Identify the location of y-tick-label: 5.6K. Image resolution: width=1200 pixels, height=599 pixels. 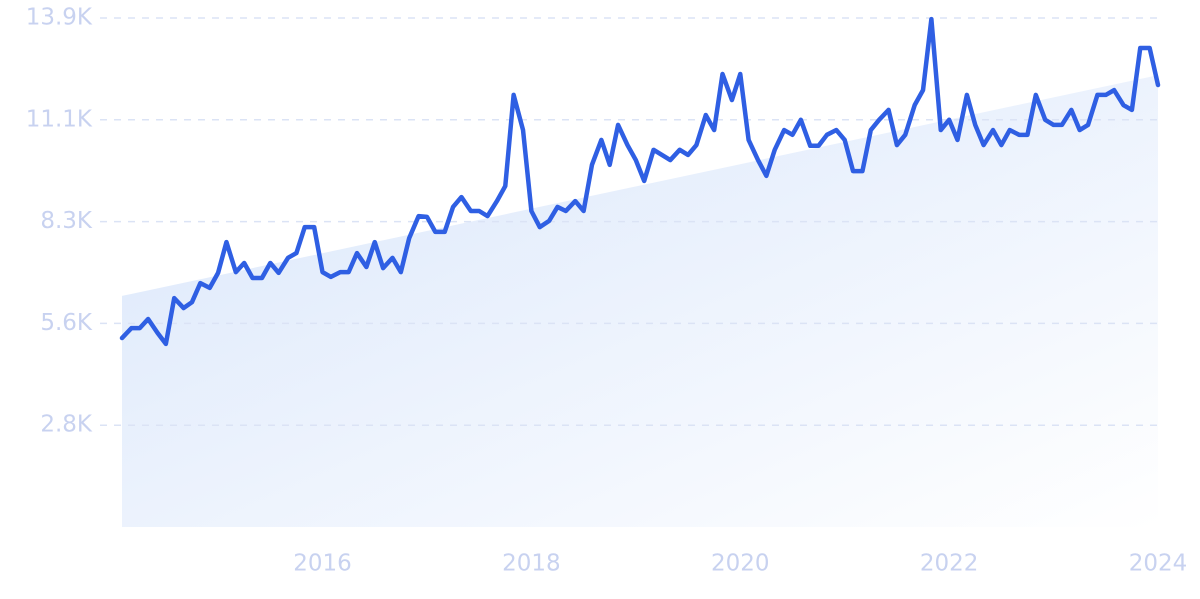
(66, 323).